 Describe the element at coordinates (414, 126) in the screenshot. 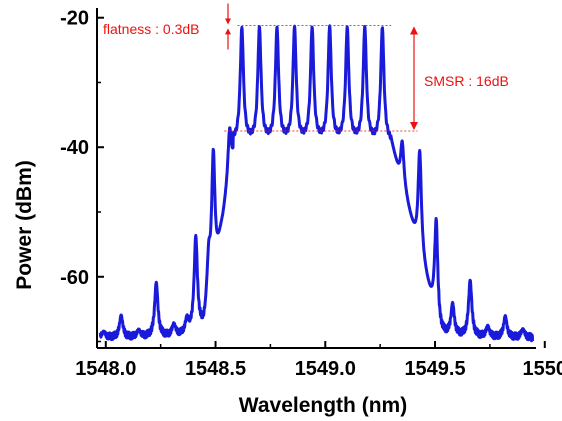

I see `smsr-arrowhead-bottom` at that location.